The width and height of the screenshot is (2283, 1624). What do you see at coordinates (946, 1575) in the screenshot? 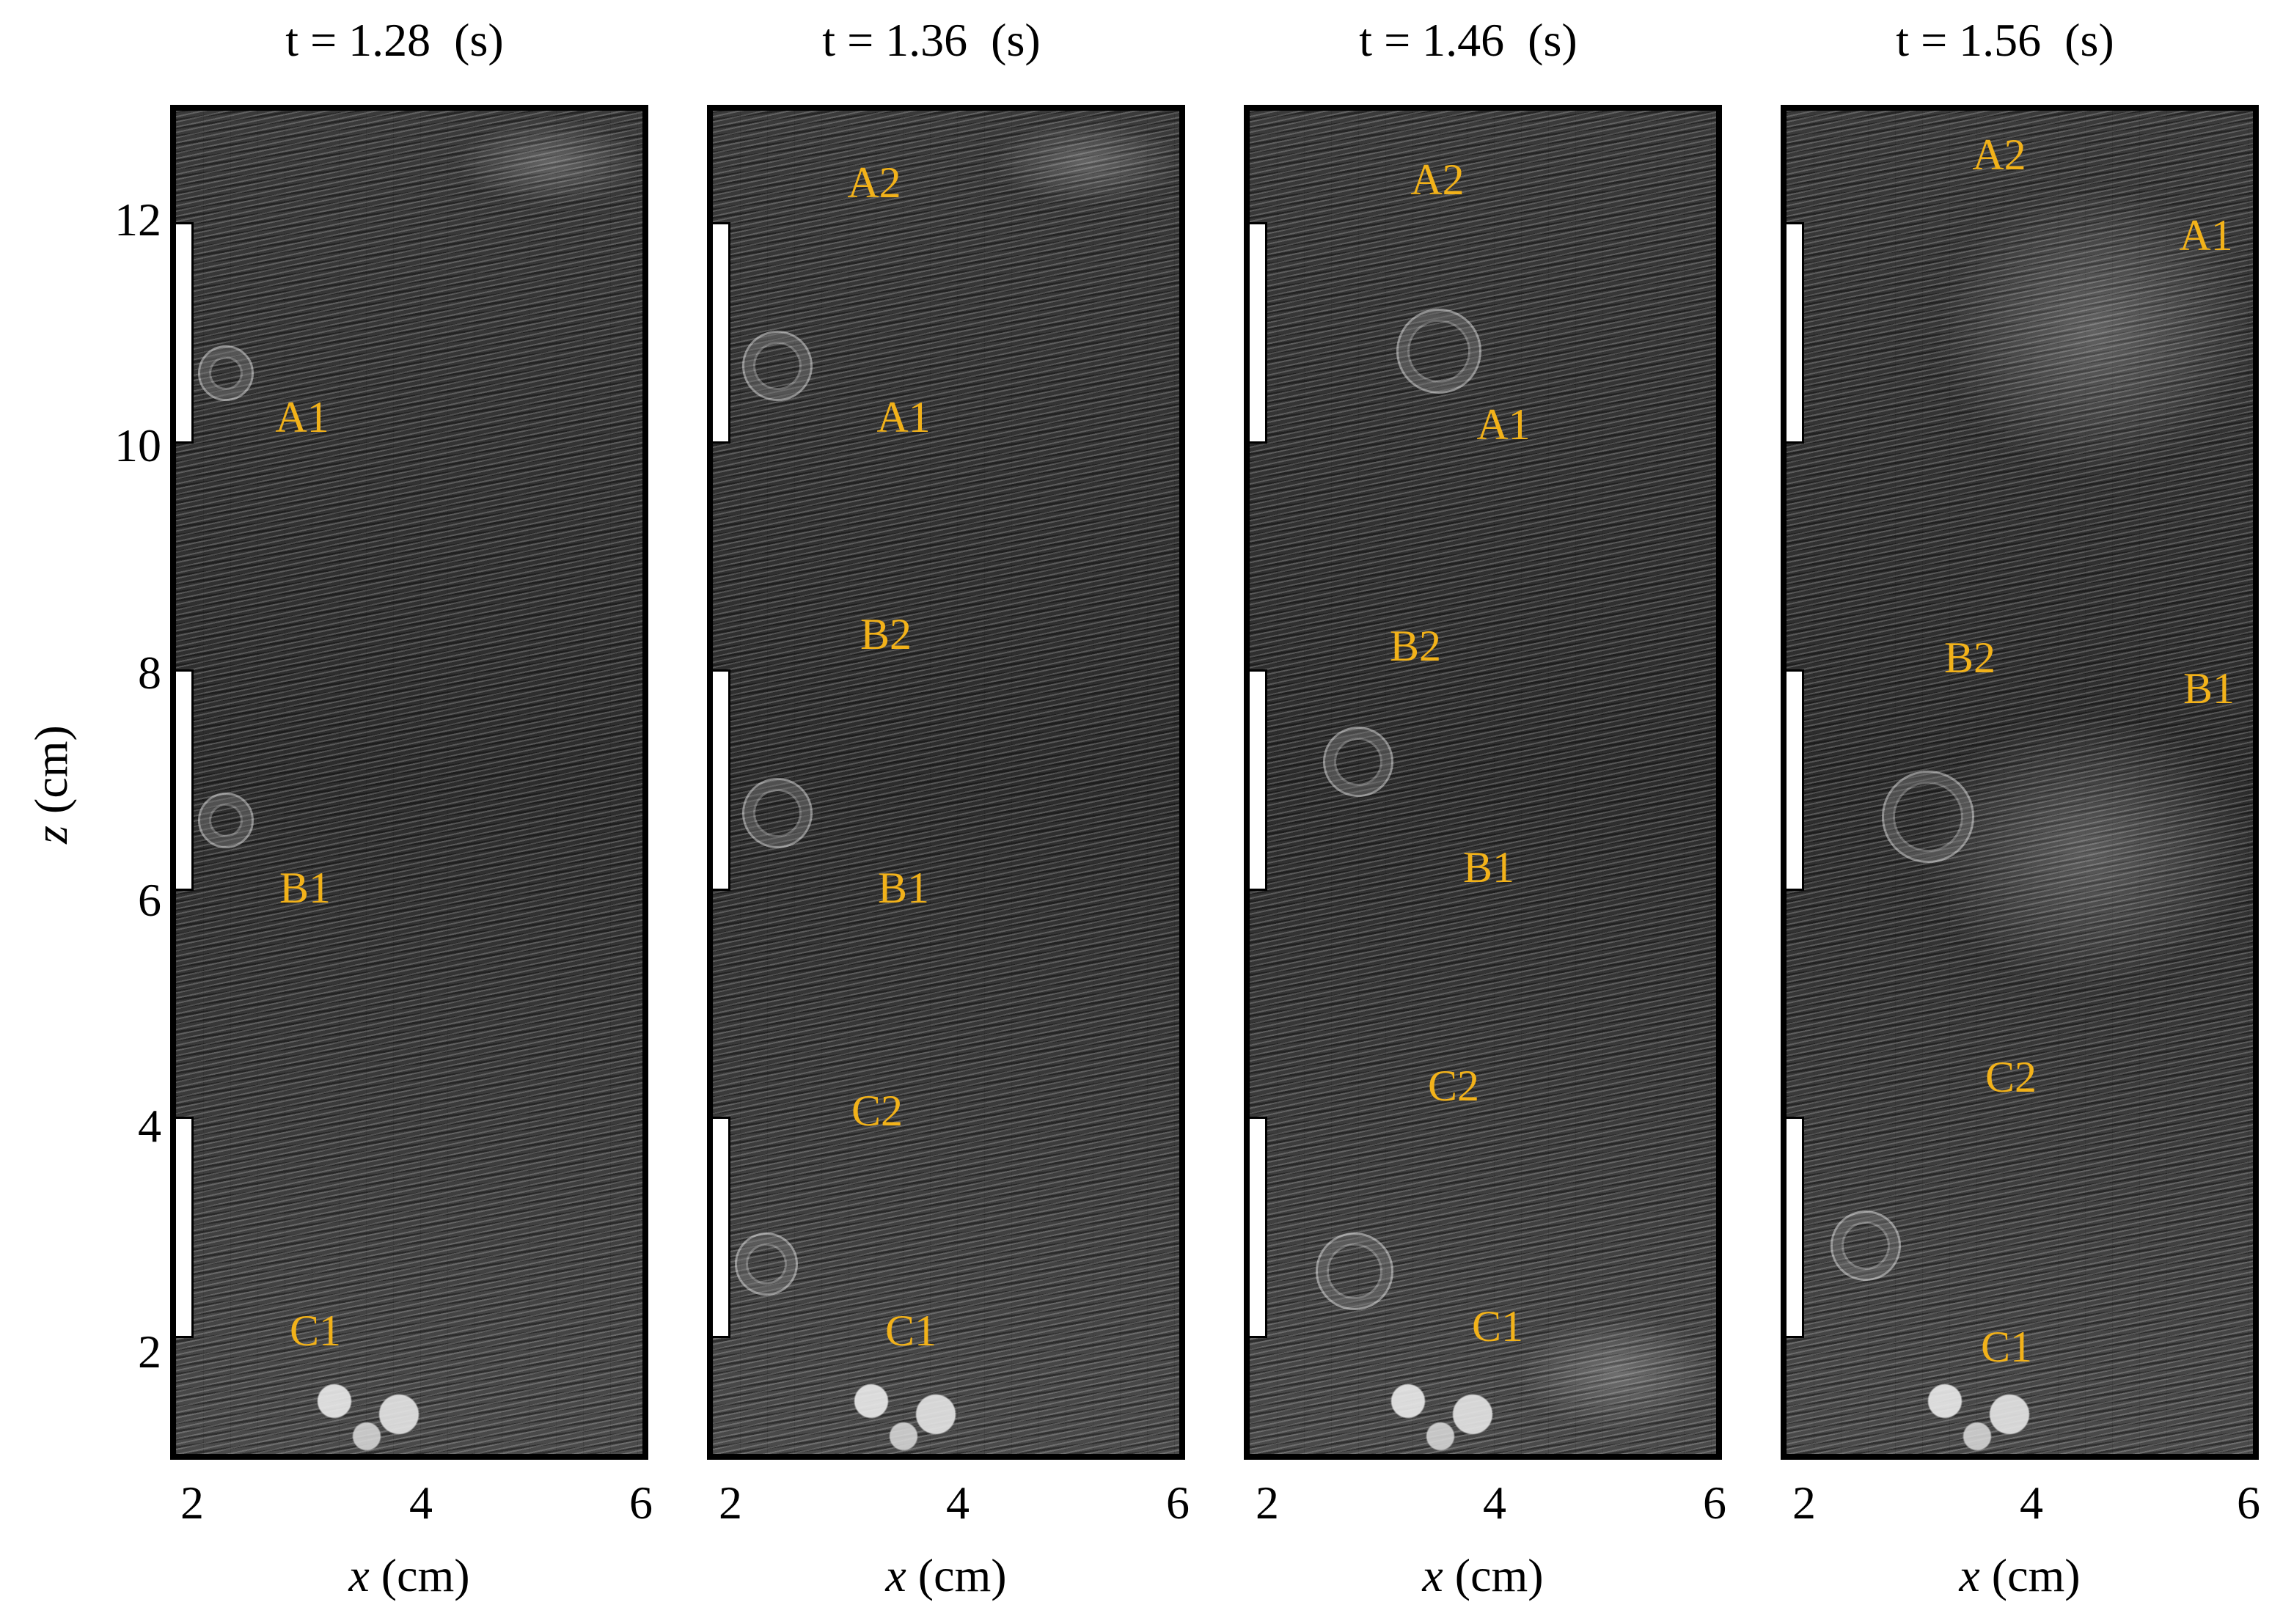
I see `x-axis-label-2: x (cm)` at bounding box center [946, 1575].